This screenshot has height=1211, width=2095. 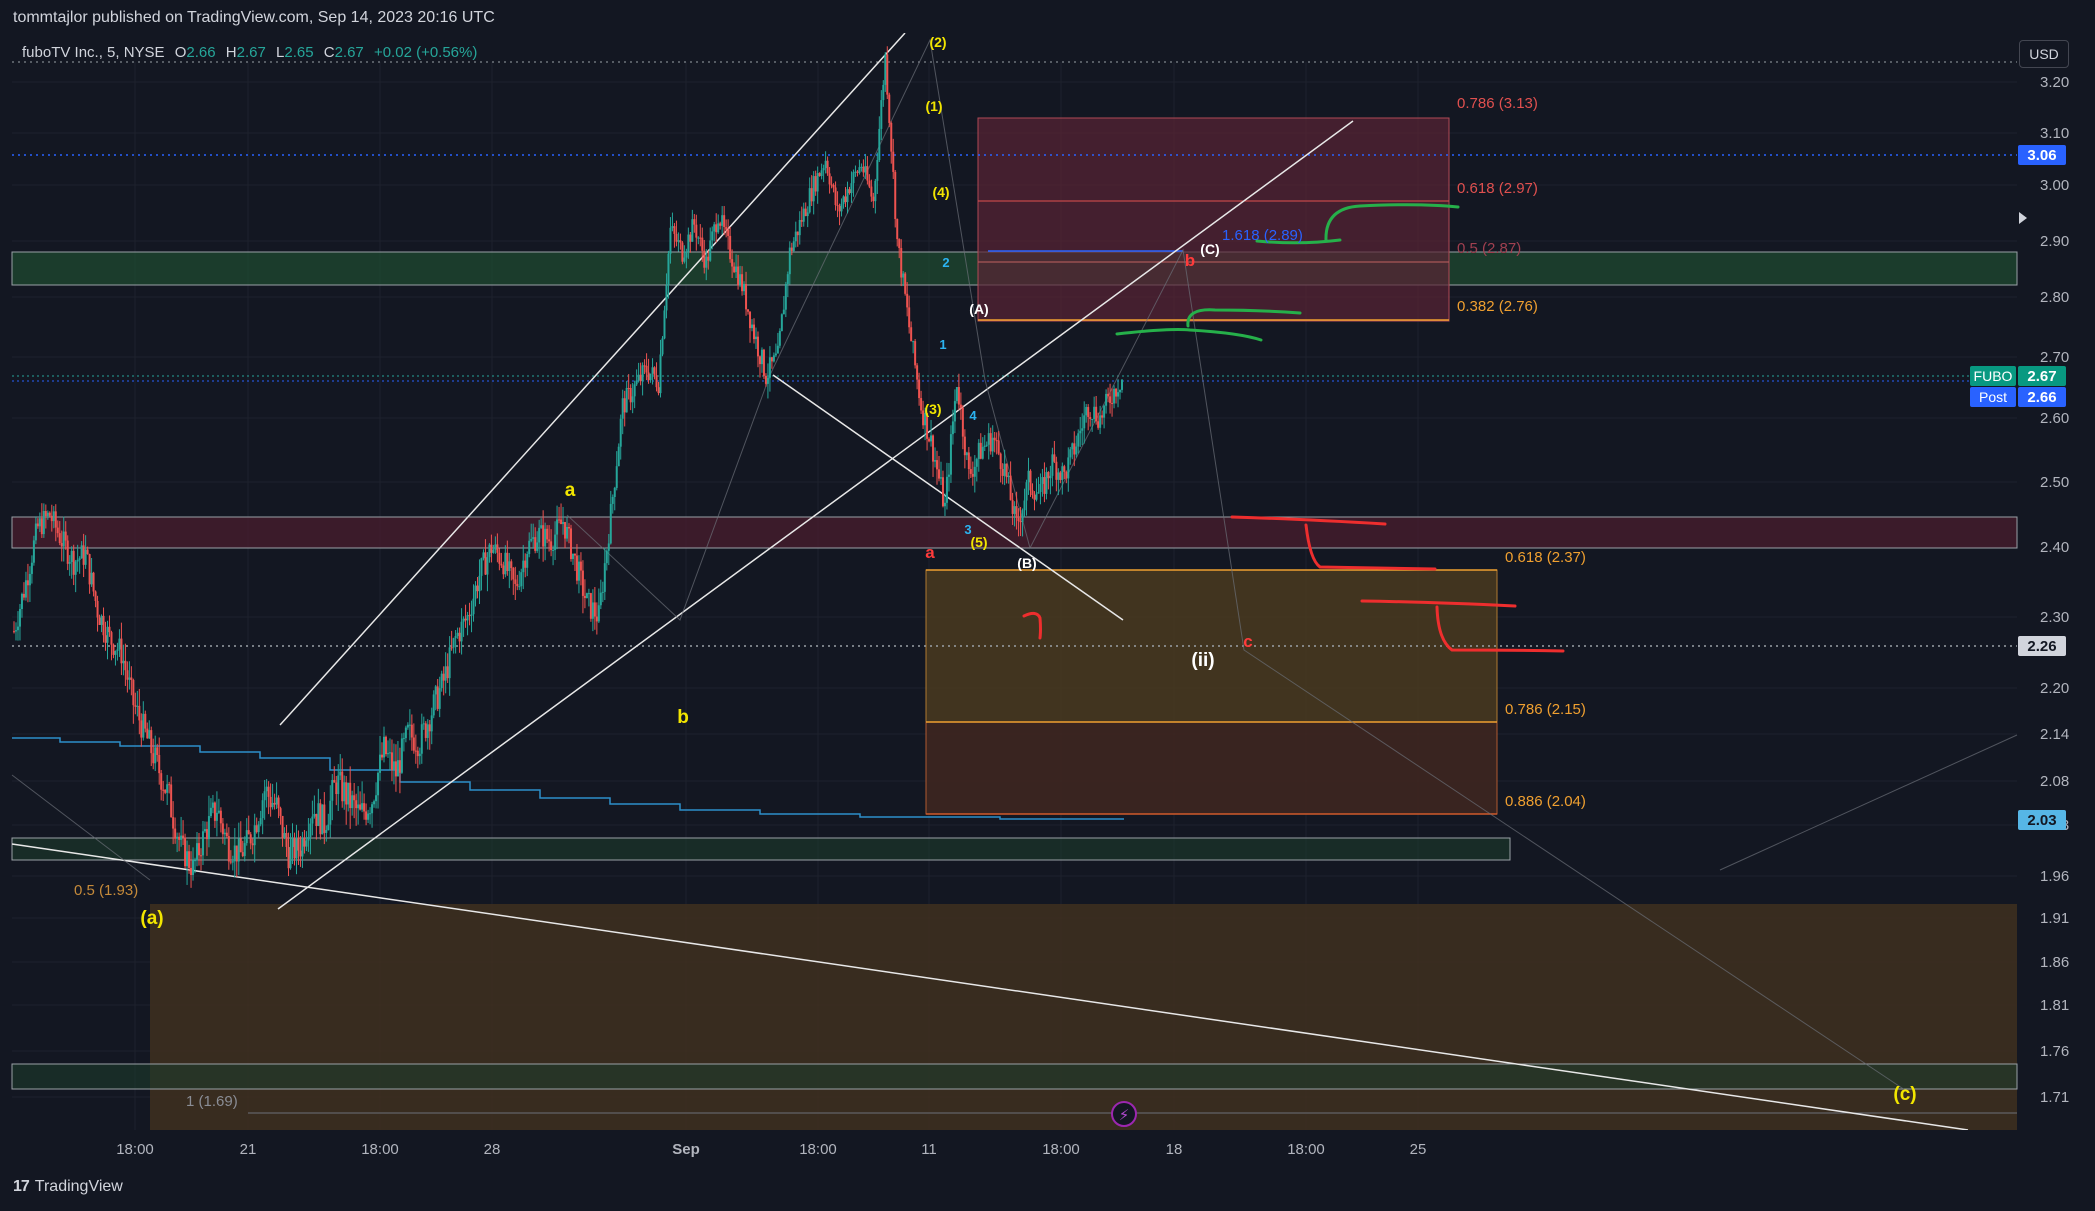 I want to click on fib-label: 0.382 (2.76), so click(x=1497, y=306).